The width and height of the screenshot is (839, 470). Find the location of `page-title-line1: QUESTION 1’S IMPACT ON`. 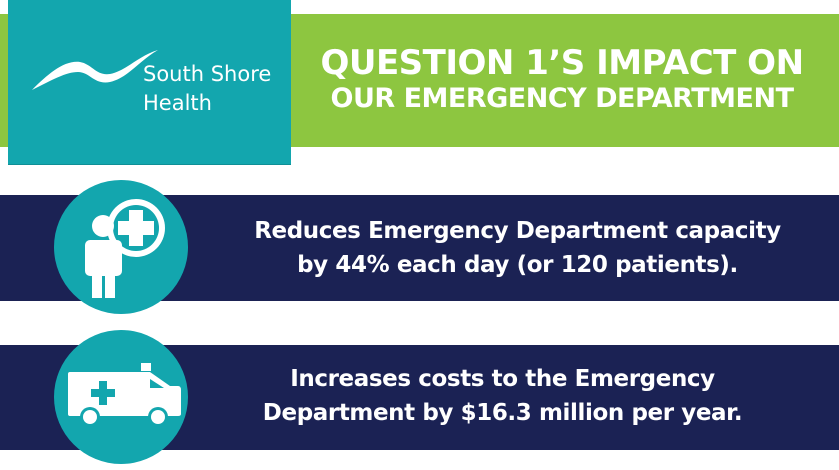

page-title-line1: QUESTION 1’S IMPACT ON is located at coordinates (562, 63).